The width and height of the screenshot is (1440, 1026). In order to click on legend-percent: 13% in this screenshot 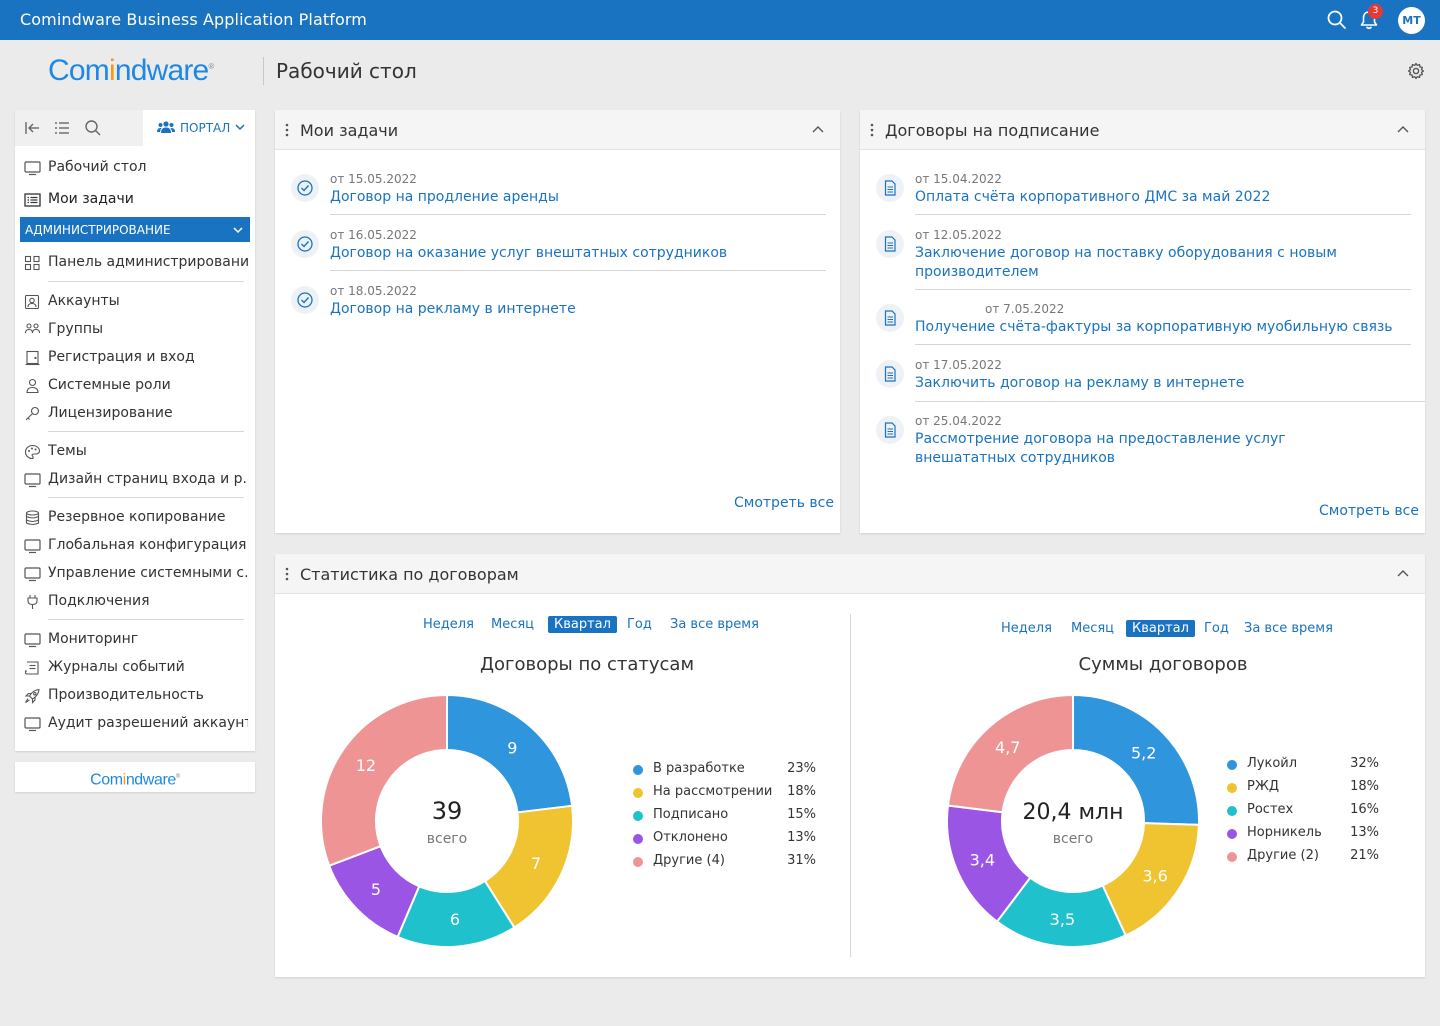, I will do `click(801, 837)`.